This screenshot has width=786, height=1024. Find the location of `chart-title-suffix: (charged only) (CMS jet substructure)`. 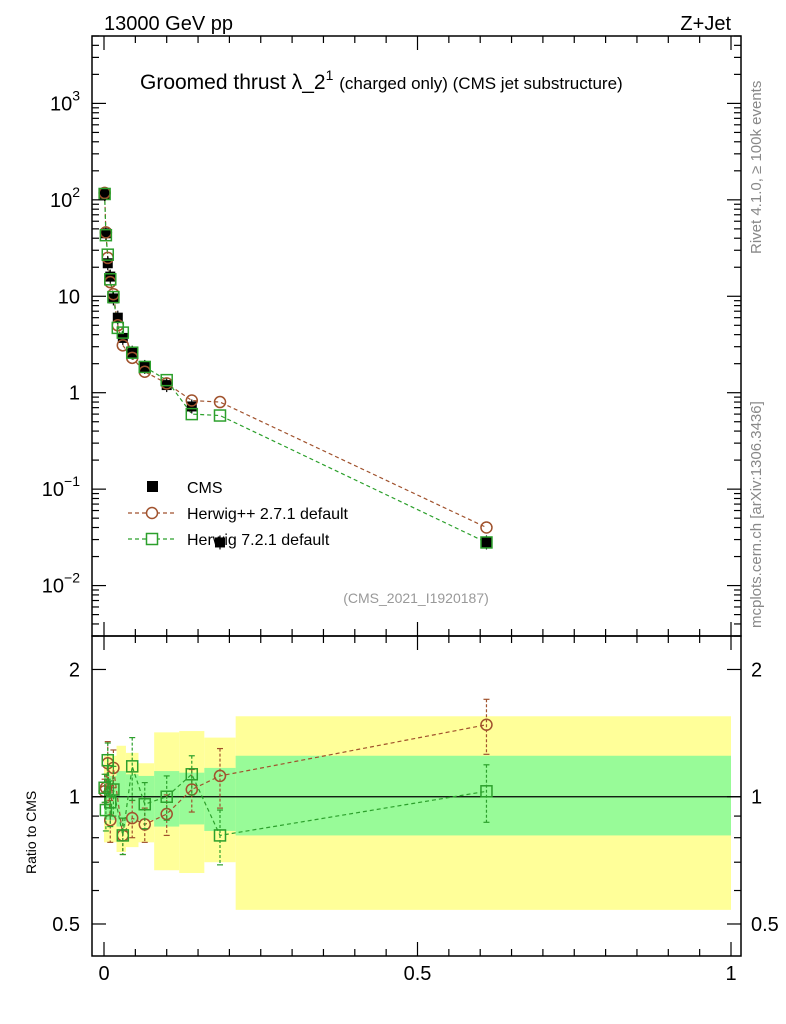

chart-title-suffix: (charged only) (CMS jet substructure) is located at coordinates (480, 83).